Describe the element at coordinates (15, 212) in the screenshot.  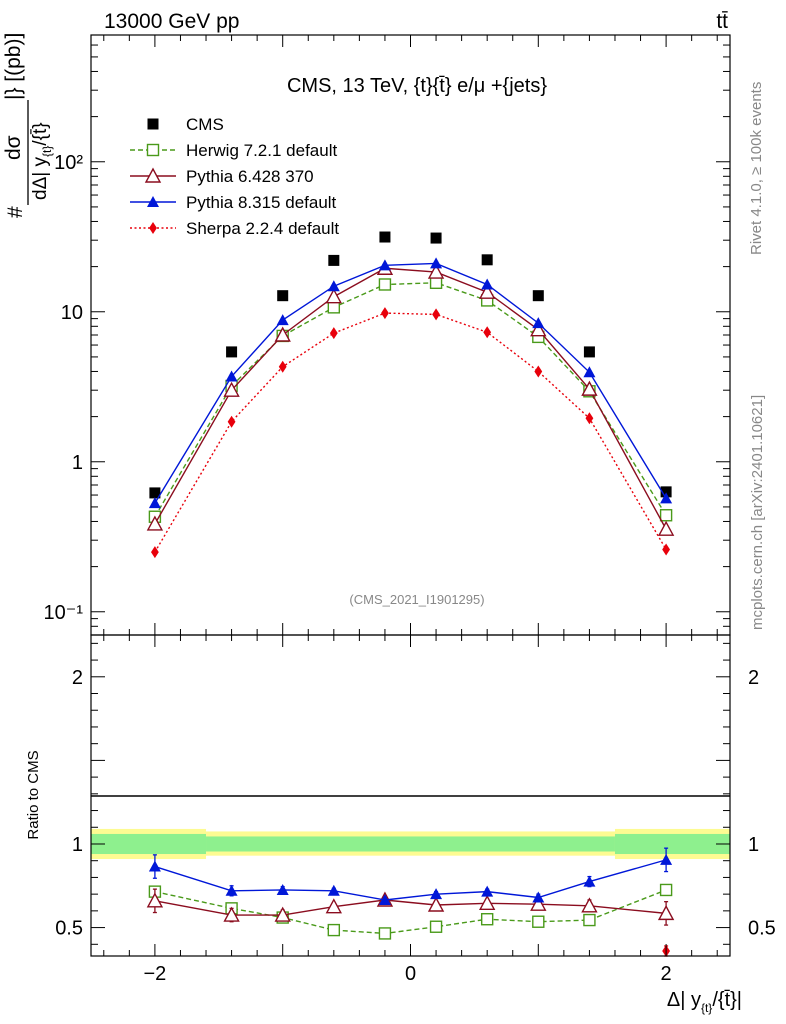
I see `y-label-hash: #` at that location.